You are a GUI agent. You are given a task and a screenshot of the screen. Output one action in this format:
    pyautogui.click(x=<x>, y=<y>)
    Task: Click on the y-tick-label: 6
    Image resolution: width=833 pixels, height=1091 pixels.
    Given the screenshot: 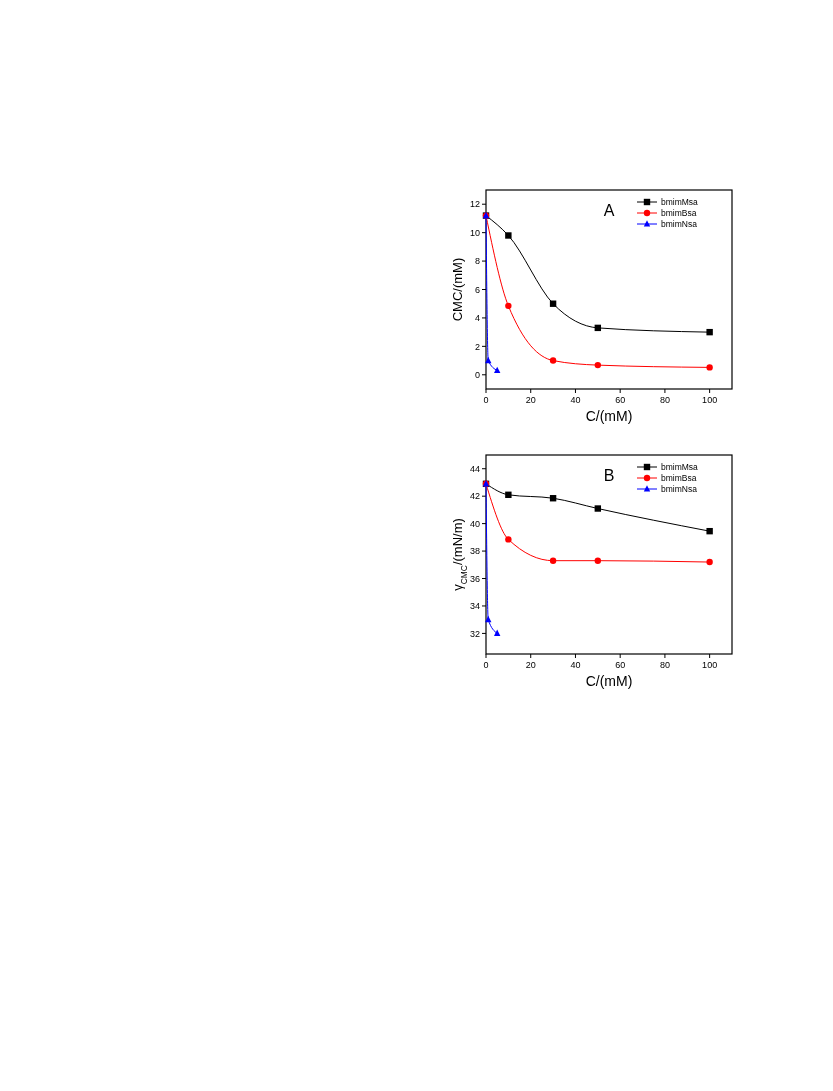 What is the action you would take?
    pyautogui.click(x=477, y=289)
    